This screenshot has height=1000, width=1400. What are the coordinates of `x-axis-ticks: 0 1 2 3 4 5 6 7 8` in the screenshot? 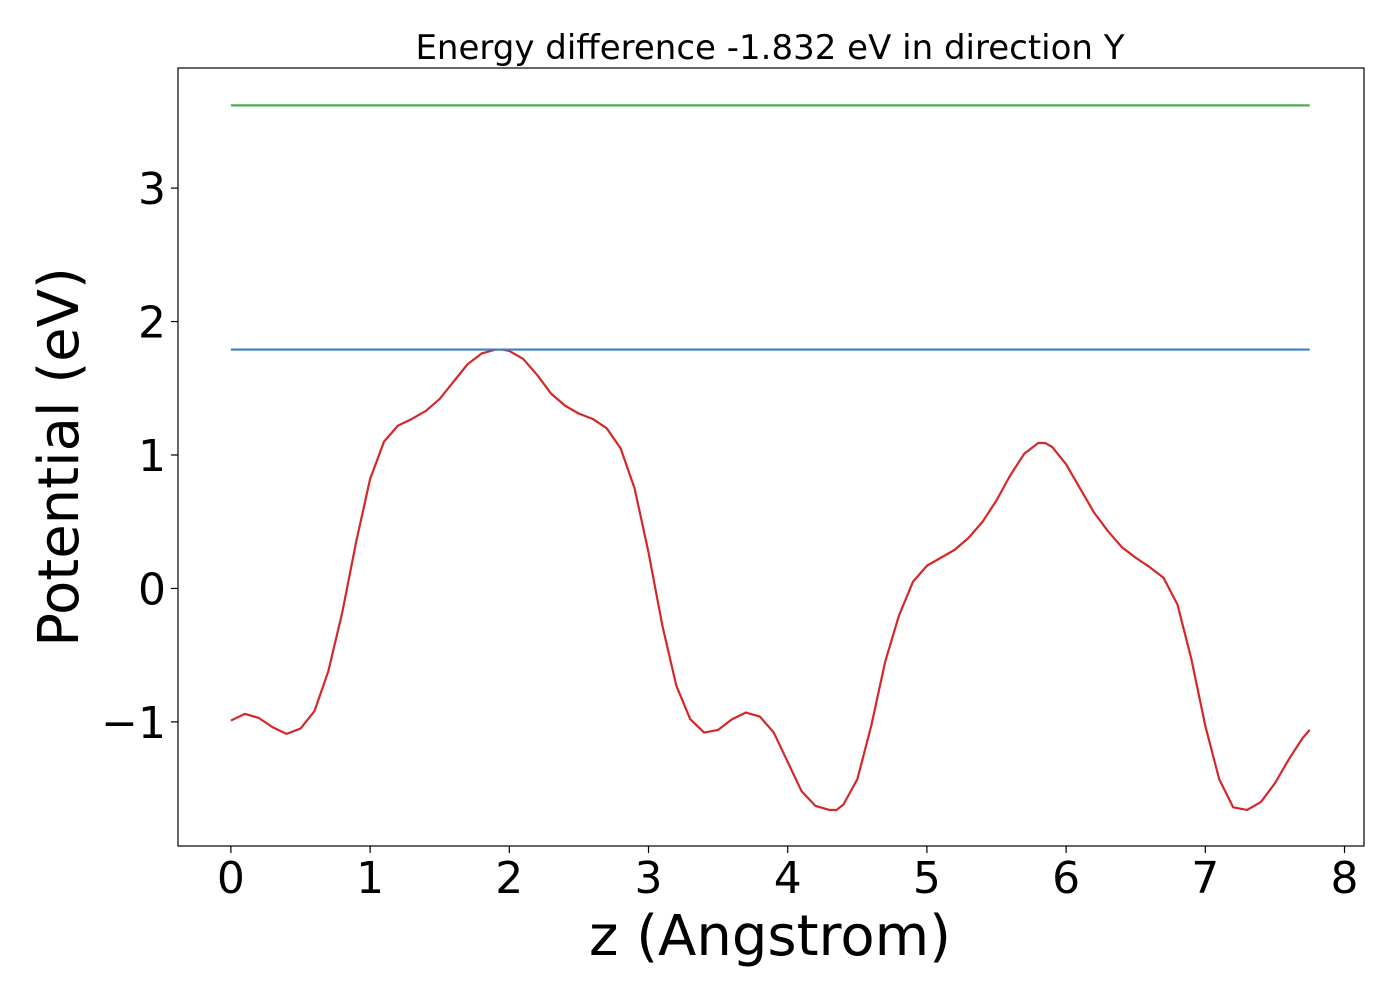 It's located at (788, 875).